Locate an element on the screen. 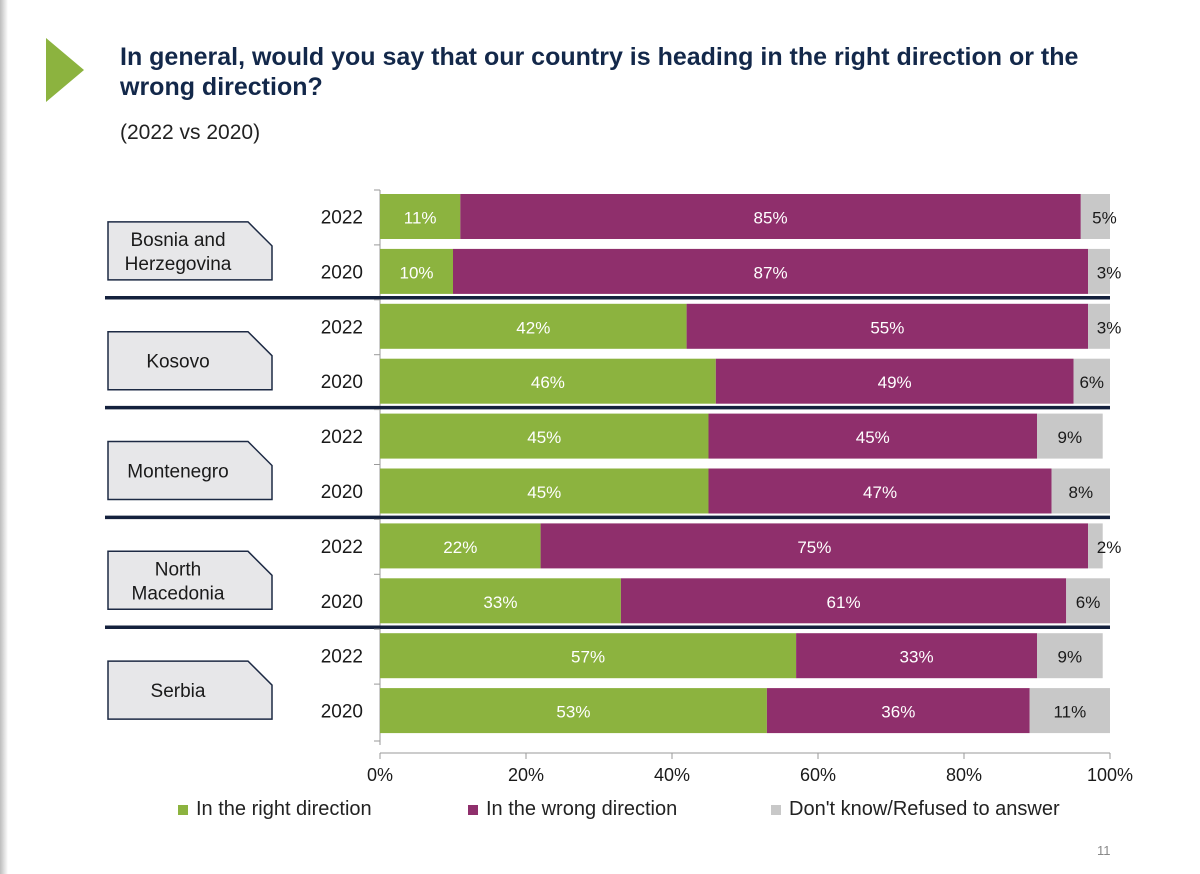  data-label: 2% is located at coordinates (1109, 547).